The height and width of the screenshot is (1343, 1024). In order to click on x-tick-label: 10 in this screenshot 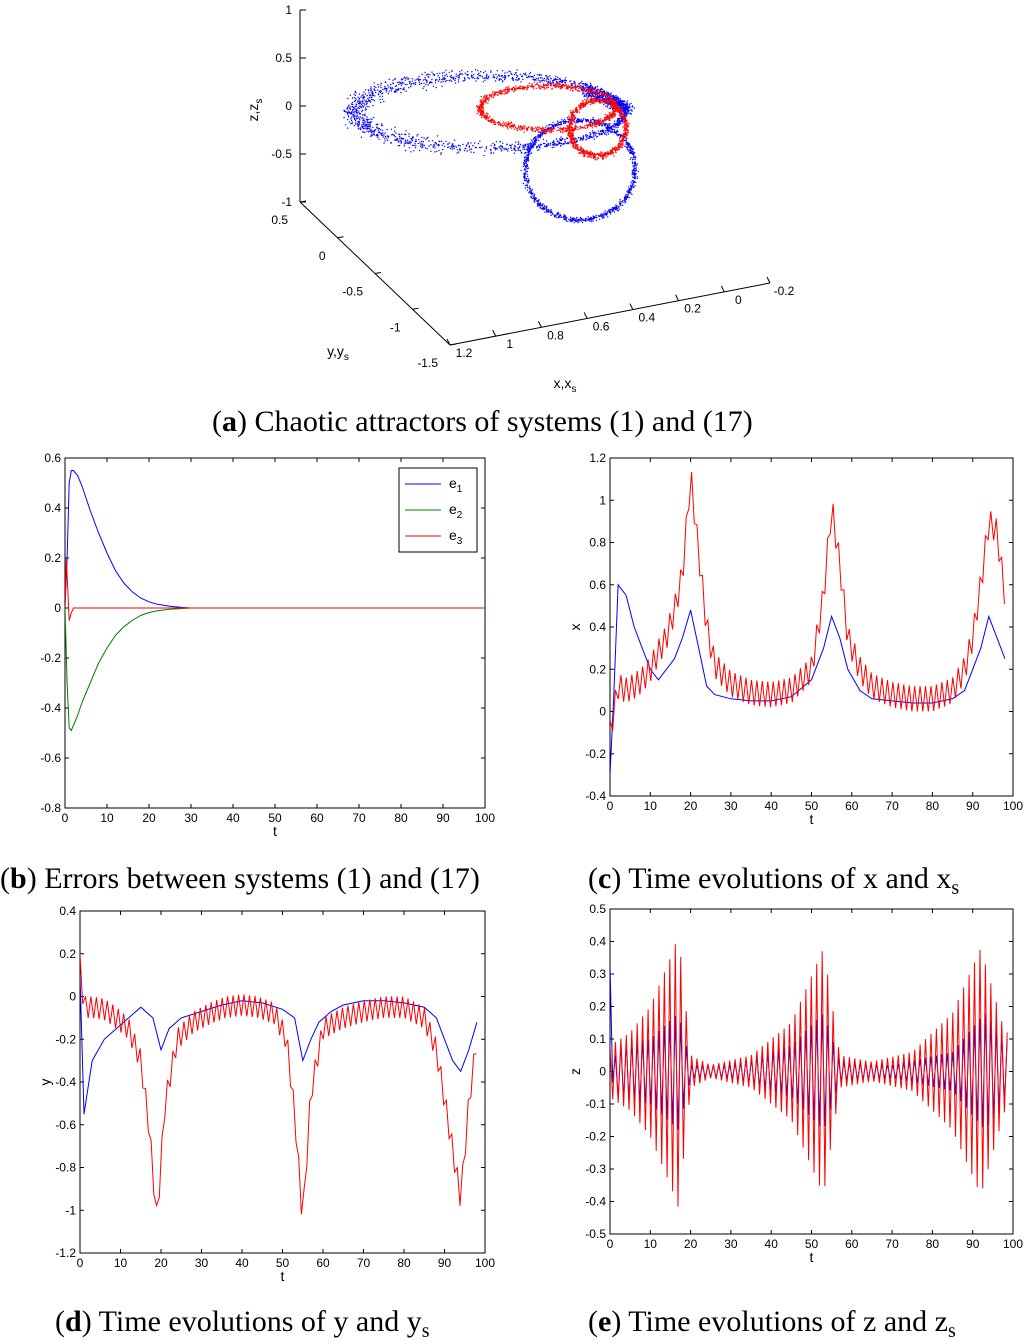, I will do `click(107, 818)`.